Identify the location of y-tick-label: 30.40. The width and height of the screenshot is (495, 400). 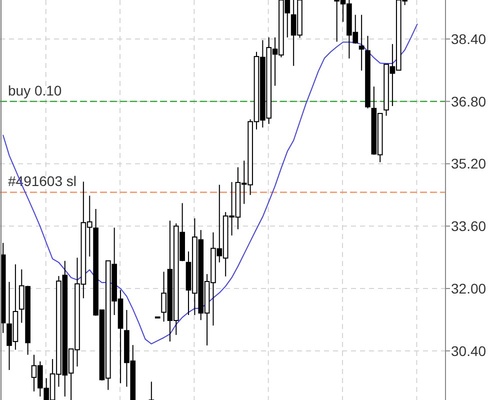
(468, 350).